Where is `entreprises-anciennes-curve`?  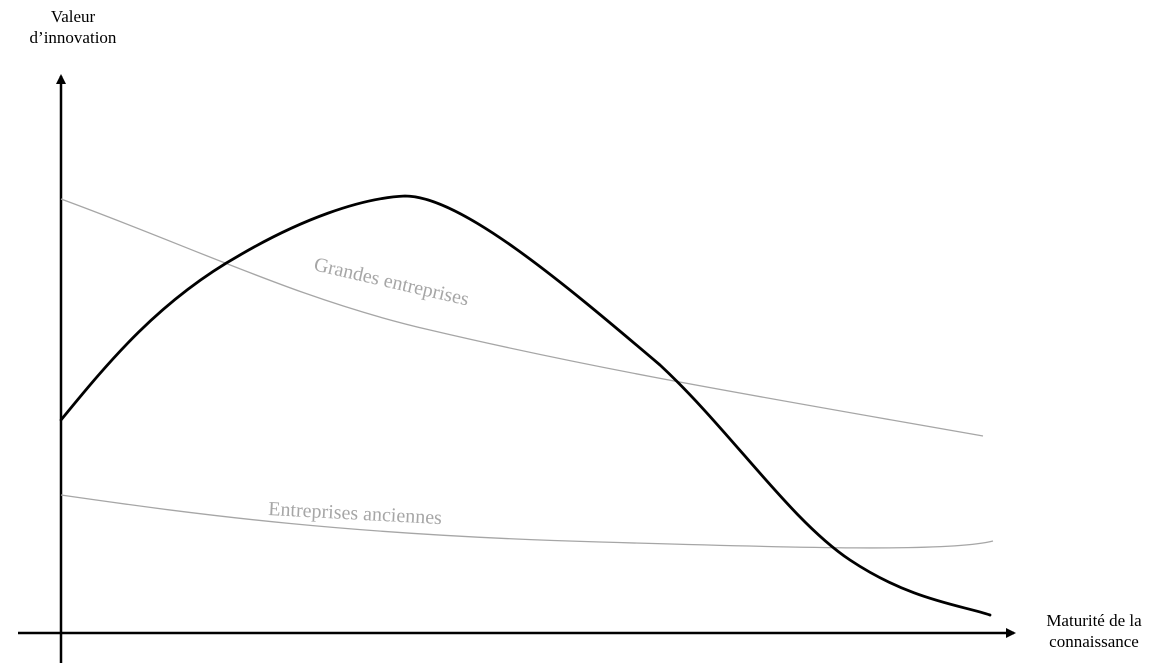 entreprises-anciennes-curve is located at coordinates (527, 521).